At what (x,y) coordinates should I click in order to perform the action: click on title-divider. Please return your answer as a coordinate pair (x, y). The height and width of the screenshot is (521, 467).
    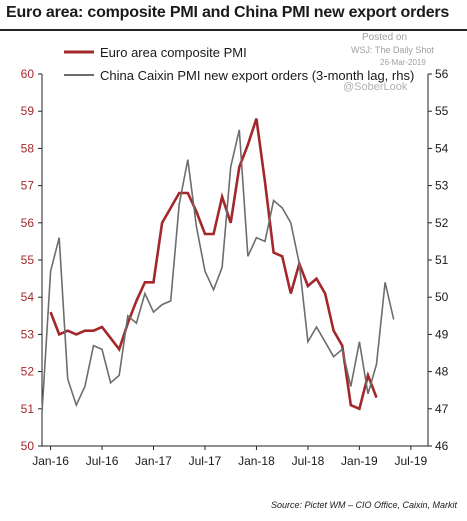
    Looking at the image, I should click on (233, 30).